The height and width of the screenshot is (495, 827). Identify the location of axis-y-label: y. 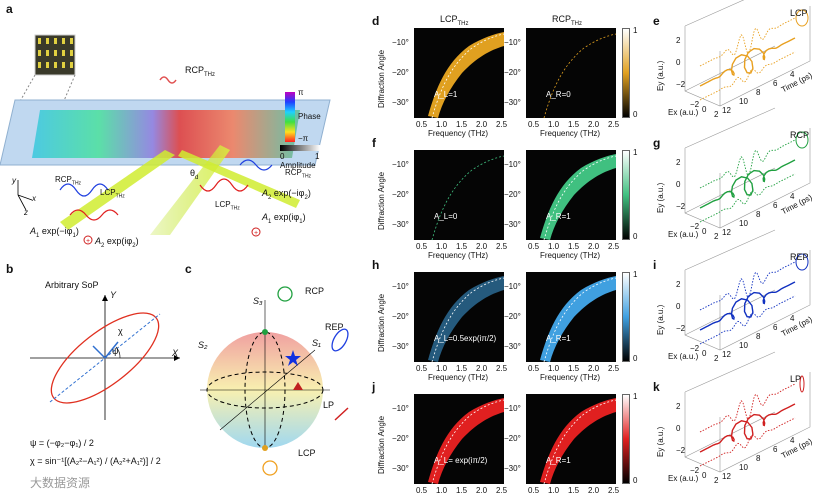
(14, 180).